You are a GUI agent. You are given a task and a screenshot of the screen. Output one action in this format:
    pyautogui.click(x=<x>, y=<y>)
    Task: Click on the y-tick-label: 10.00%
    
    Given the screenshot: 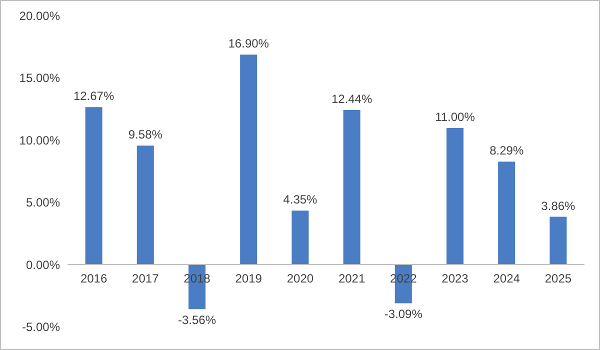 What is the action you would take?
    pyautogui.click(x=39, y=140)
    